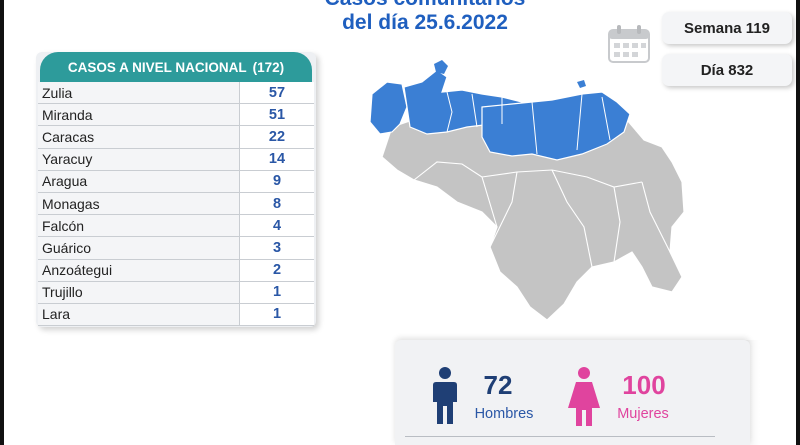 The image size is (800, 445). Describe the element at coordinates (138, 248) in the screenshot. I see `state-name: Guárico` at that location.